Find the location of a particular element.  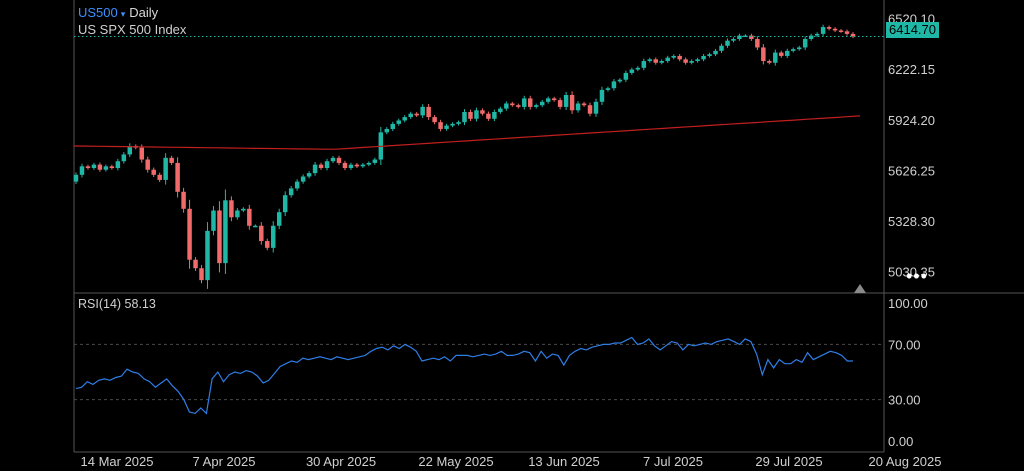

time-tick-label: 29 Jul 2025 is located at coordinates (788, 461).